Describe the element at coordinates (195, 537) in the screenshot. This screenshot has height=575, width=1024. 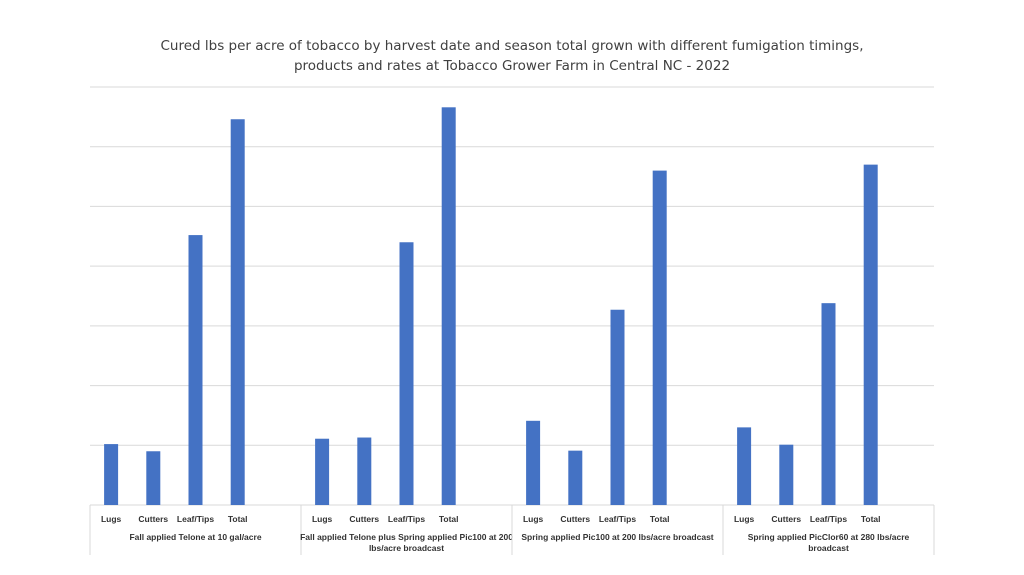
I see `group-label: Fall applied Telone at 10 gal/acre` at that location.